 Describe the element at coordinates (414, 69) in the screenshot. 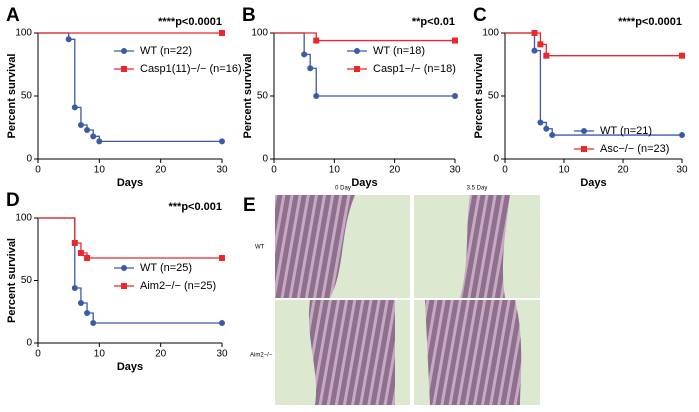

I see `legend-label: Casp1−/− (n=18)` at that location.